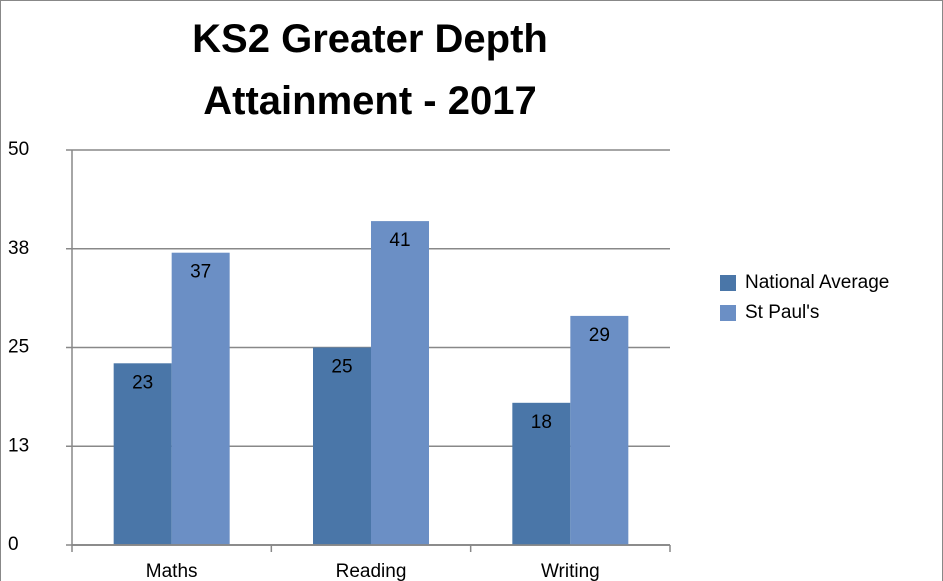  Describe the element at coordinates (370, 70) in the screenshot. I see `chart-title: KS2 Greater Depth Attainment - 2017` at that location.